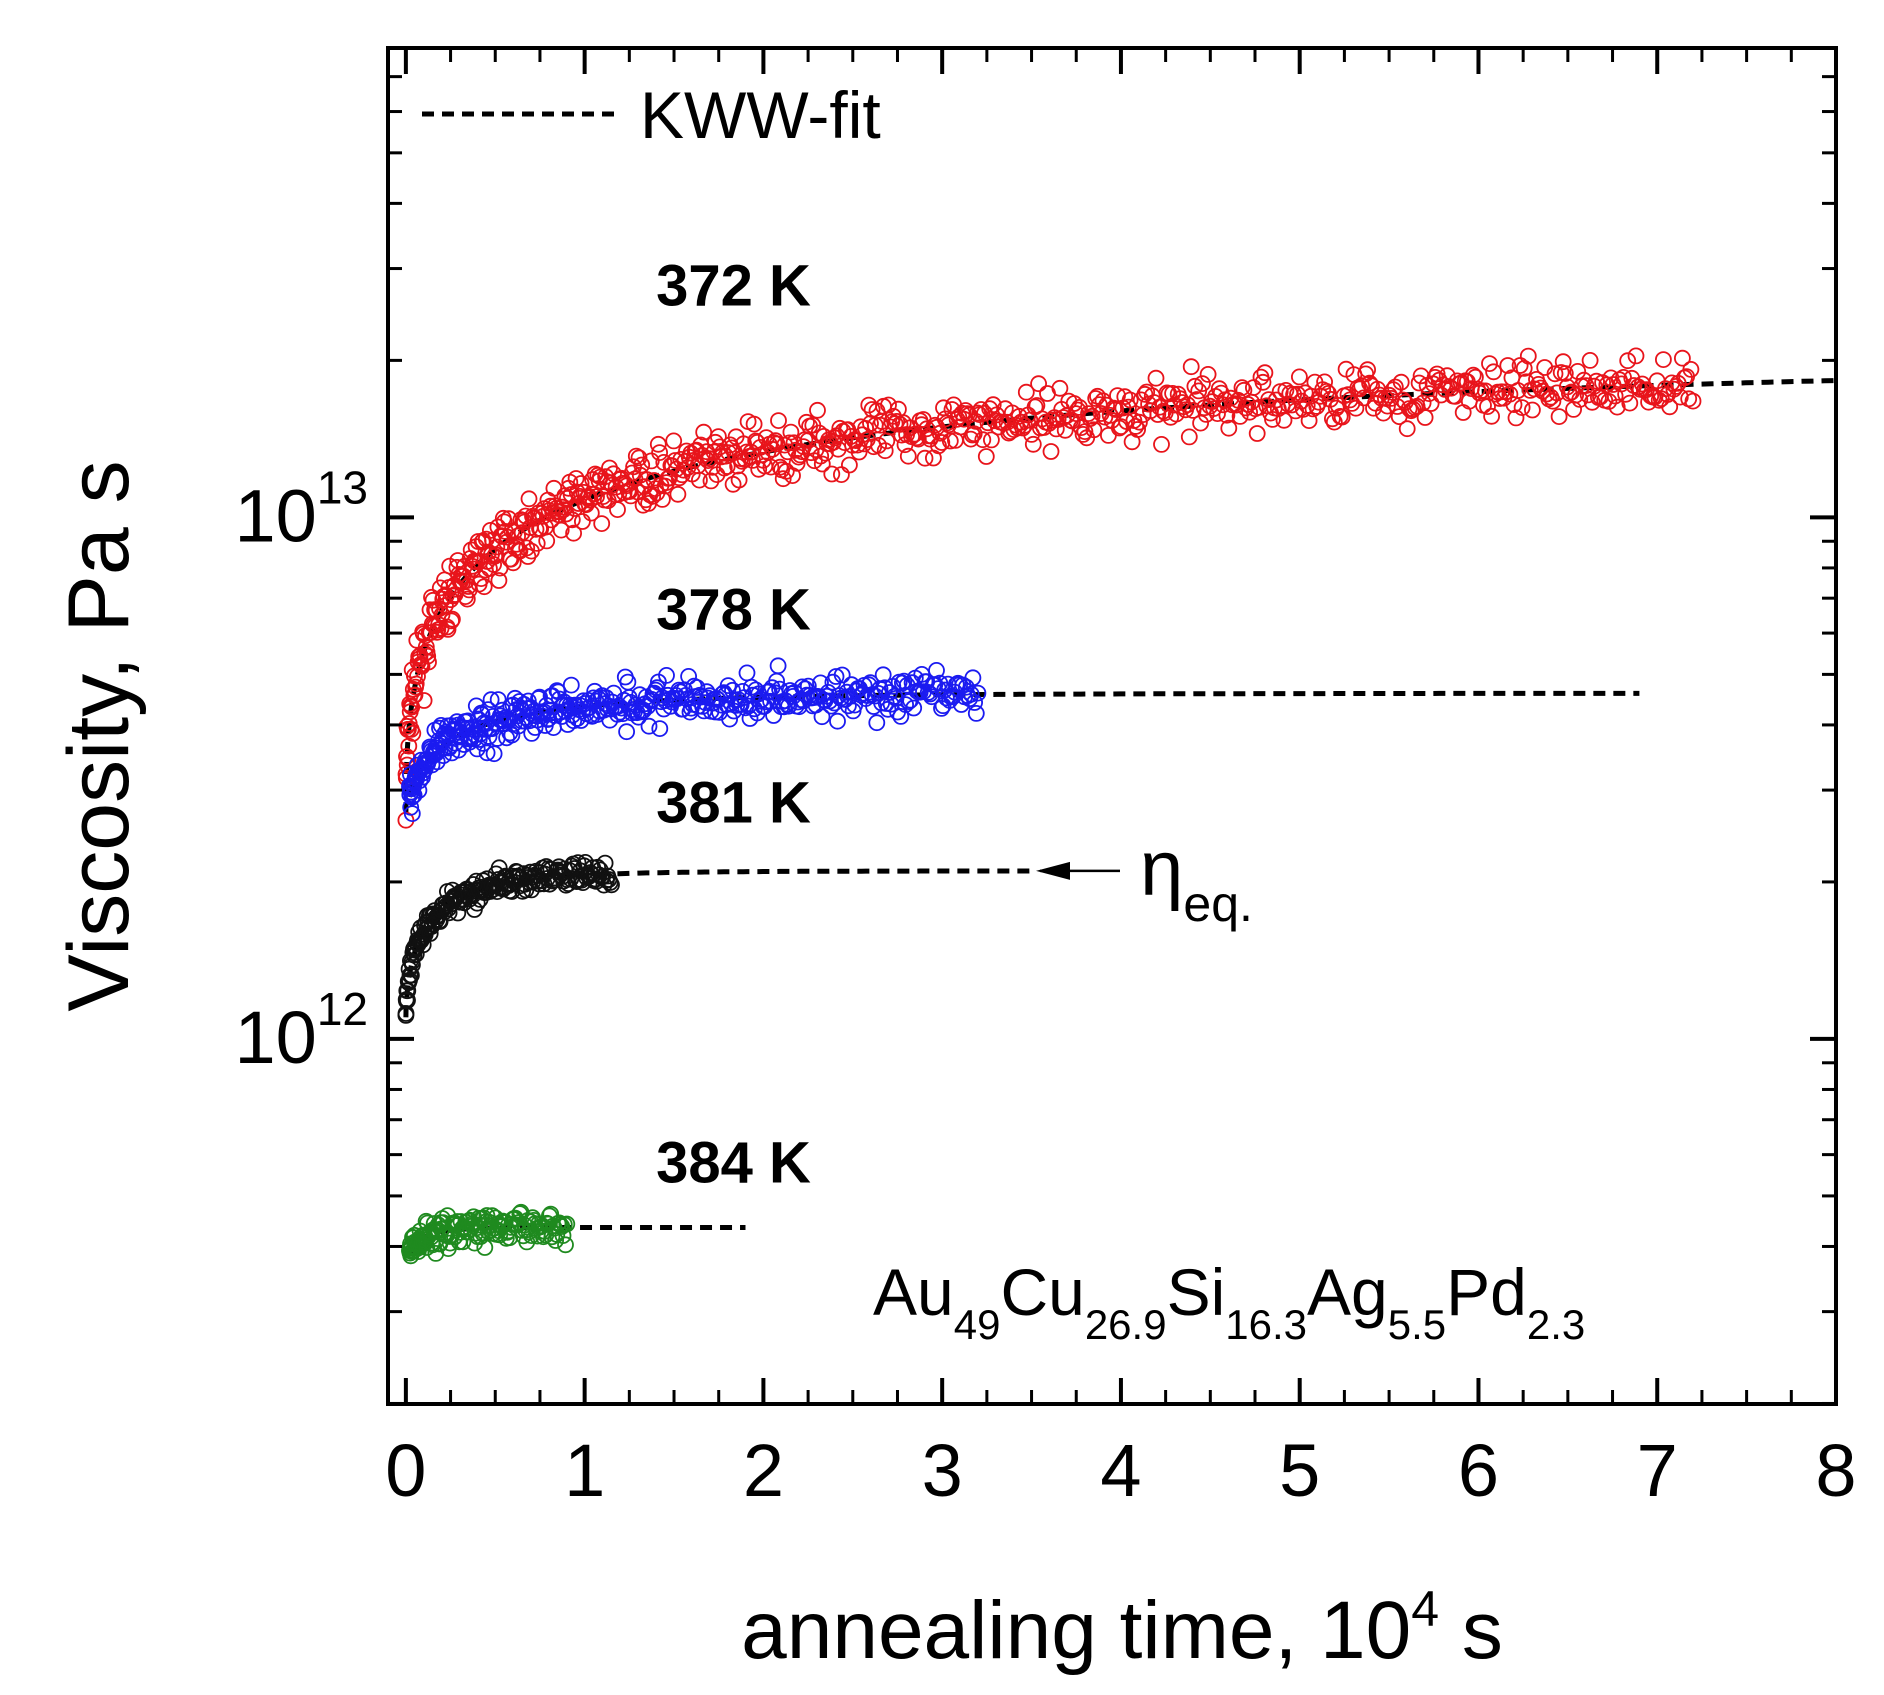 The height and width of the screenshot is (1695, 1884). I want to click on series-384-K, so click(488, 1234).